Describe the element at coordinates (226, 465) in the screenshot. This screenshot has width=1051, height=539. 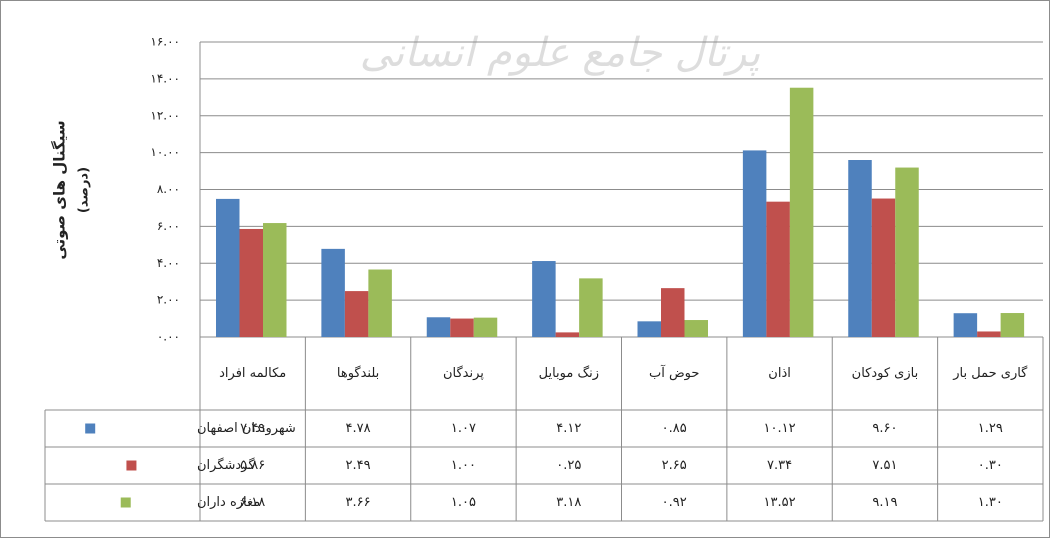
I see `legend-label: گردشگران` at that location.